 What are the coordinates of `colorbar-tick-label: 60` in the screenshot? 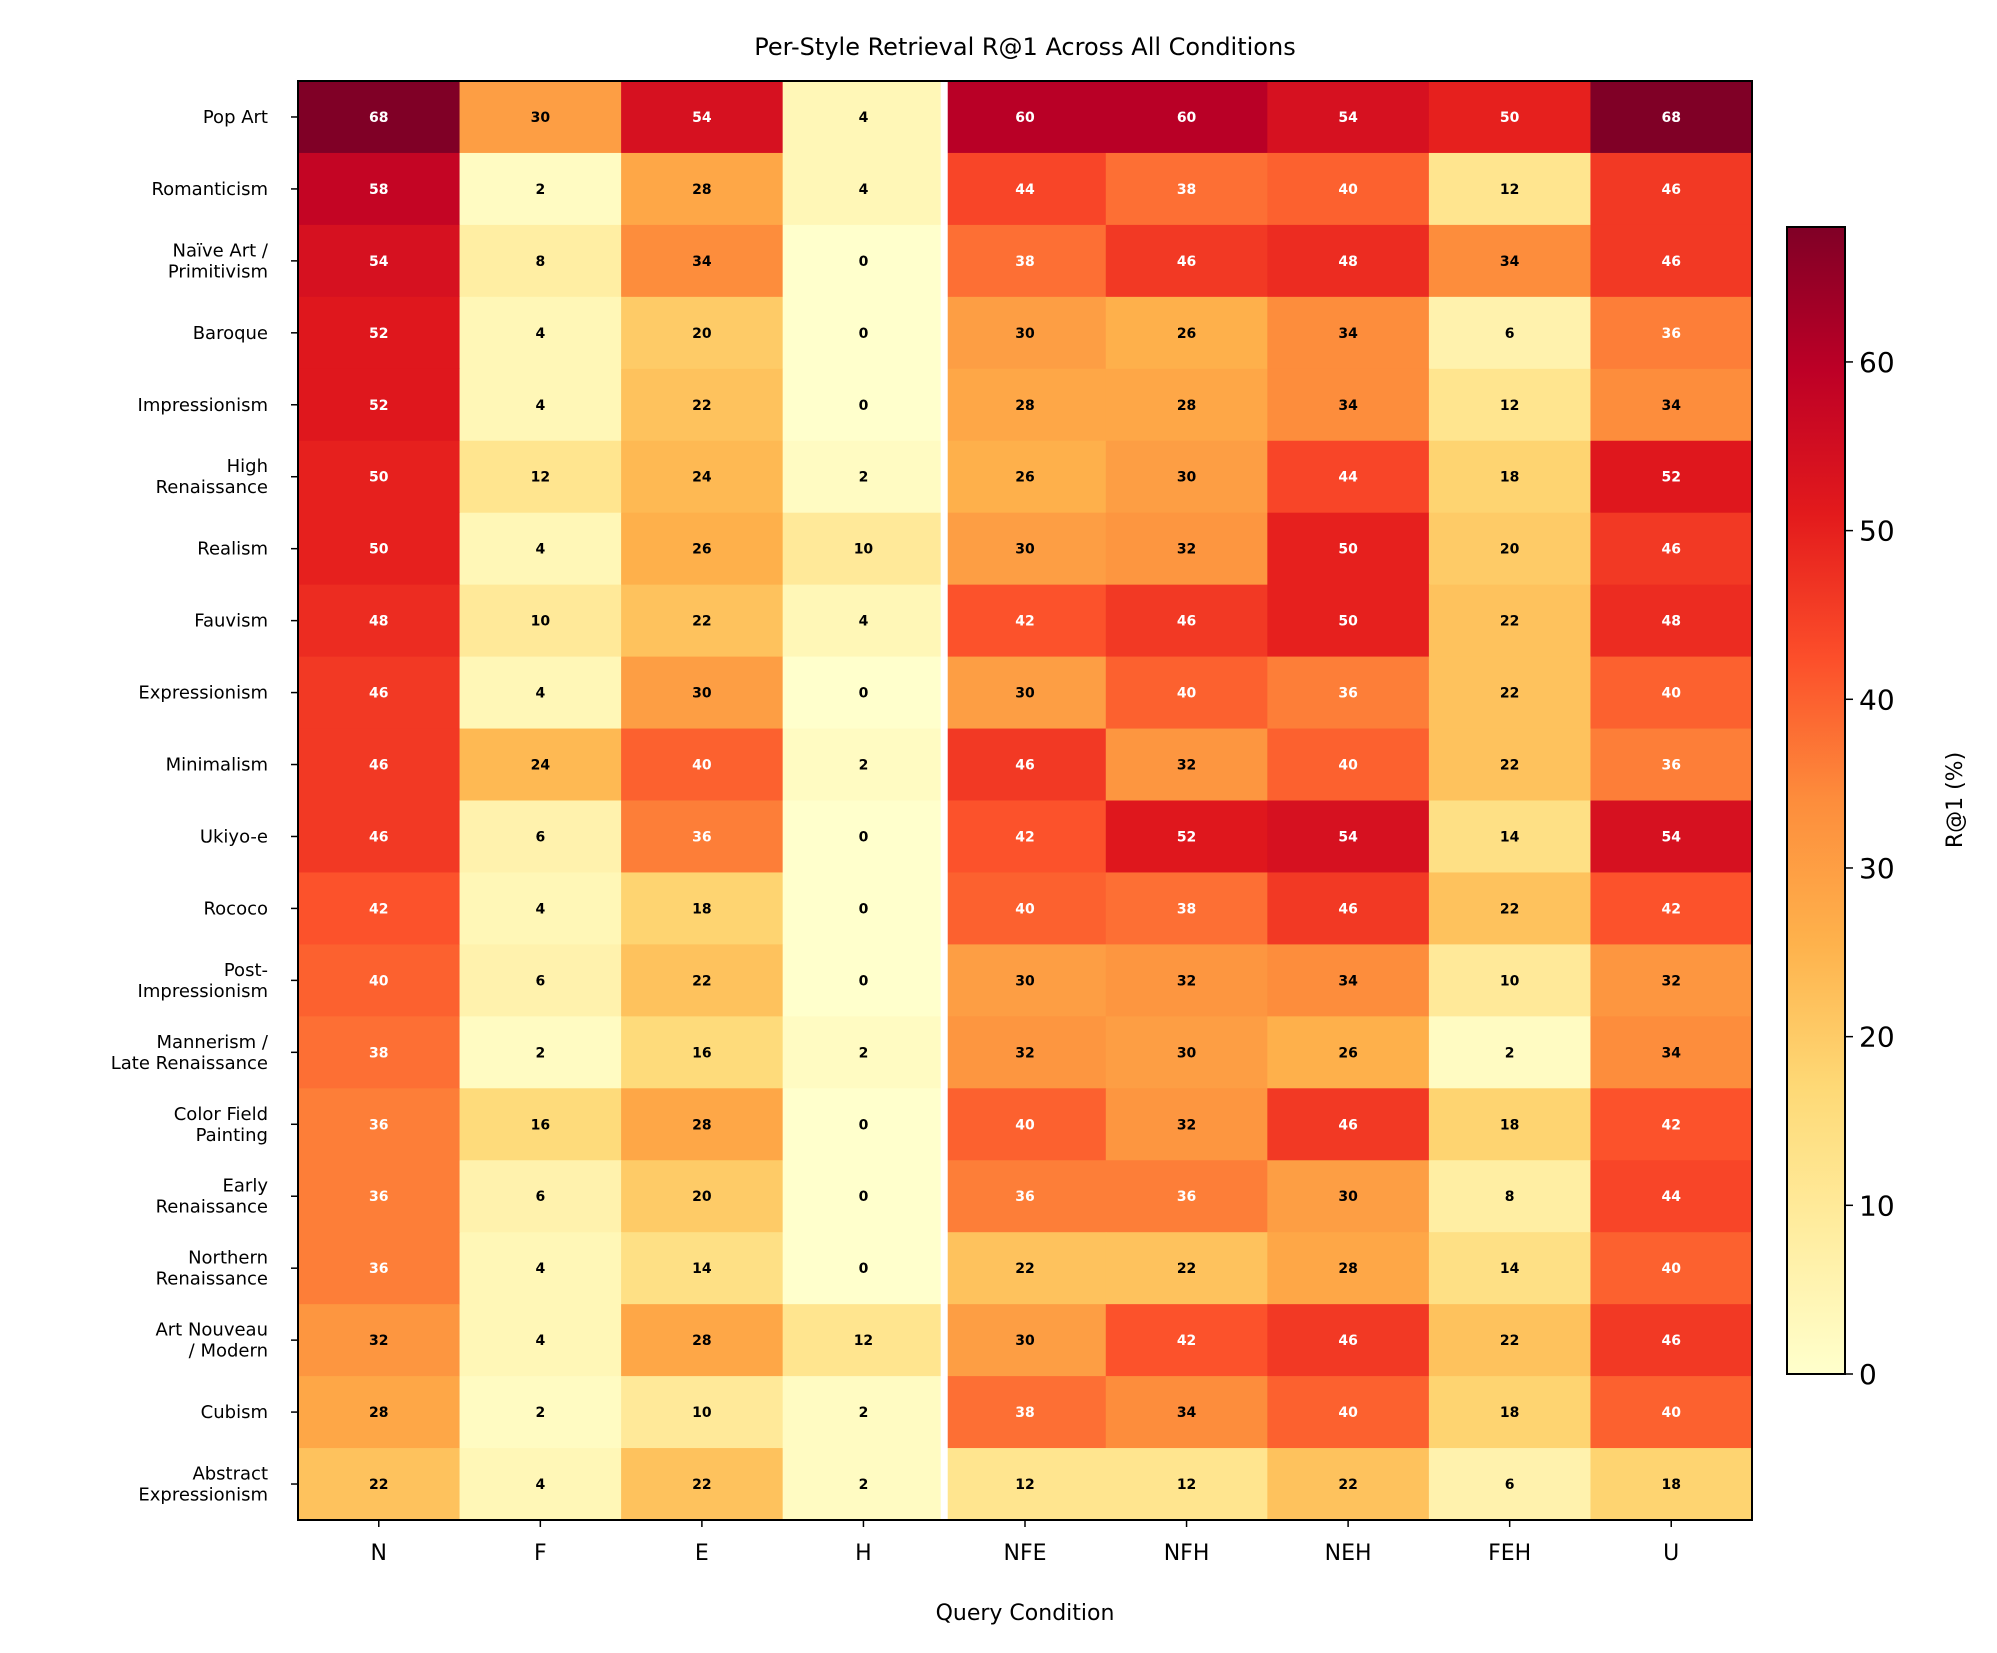 It's located at (1877, 362).